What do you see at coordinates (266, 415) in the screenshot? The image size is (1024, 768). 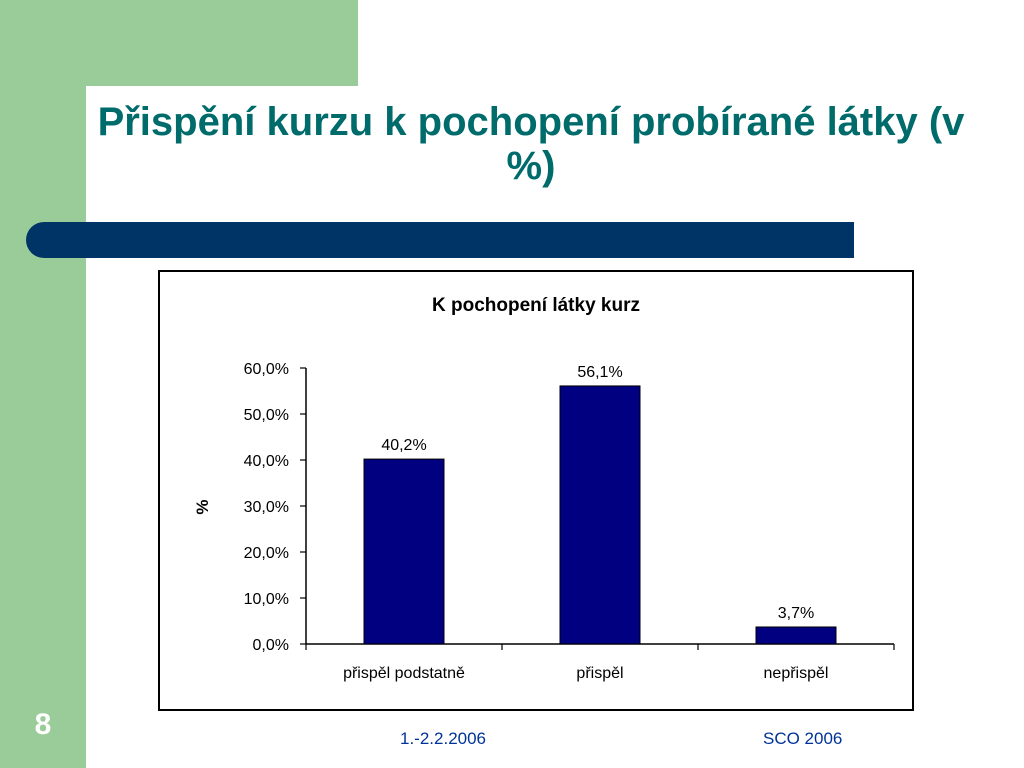 I see `y-tick-label: 50,0%` at bounding box center [266, 415].